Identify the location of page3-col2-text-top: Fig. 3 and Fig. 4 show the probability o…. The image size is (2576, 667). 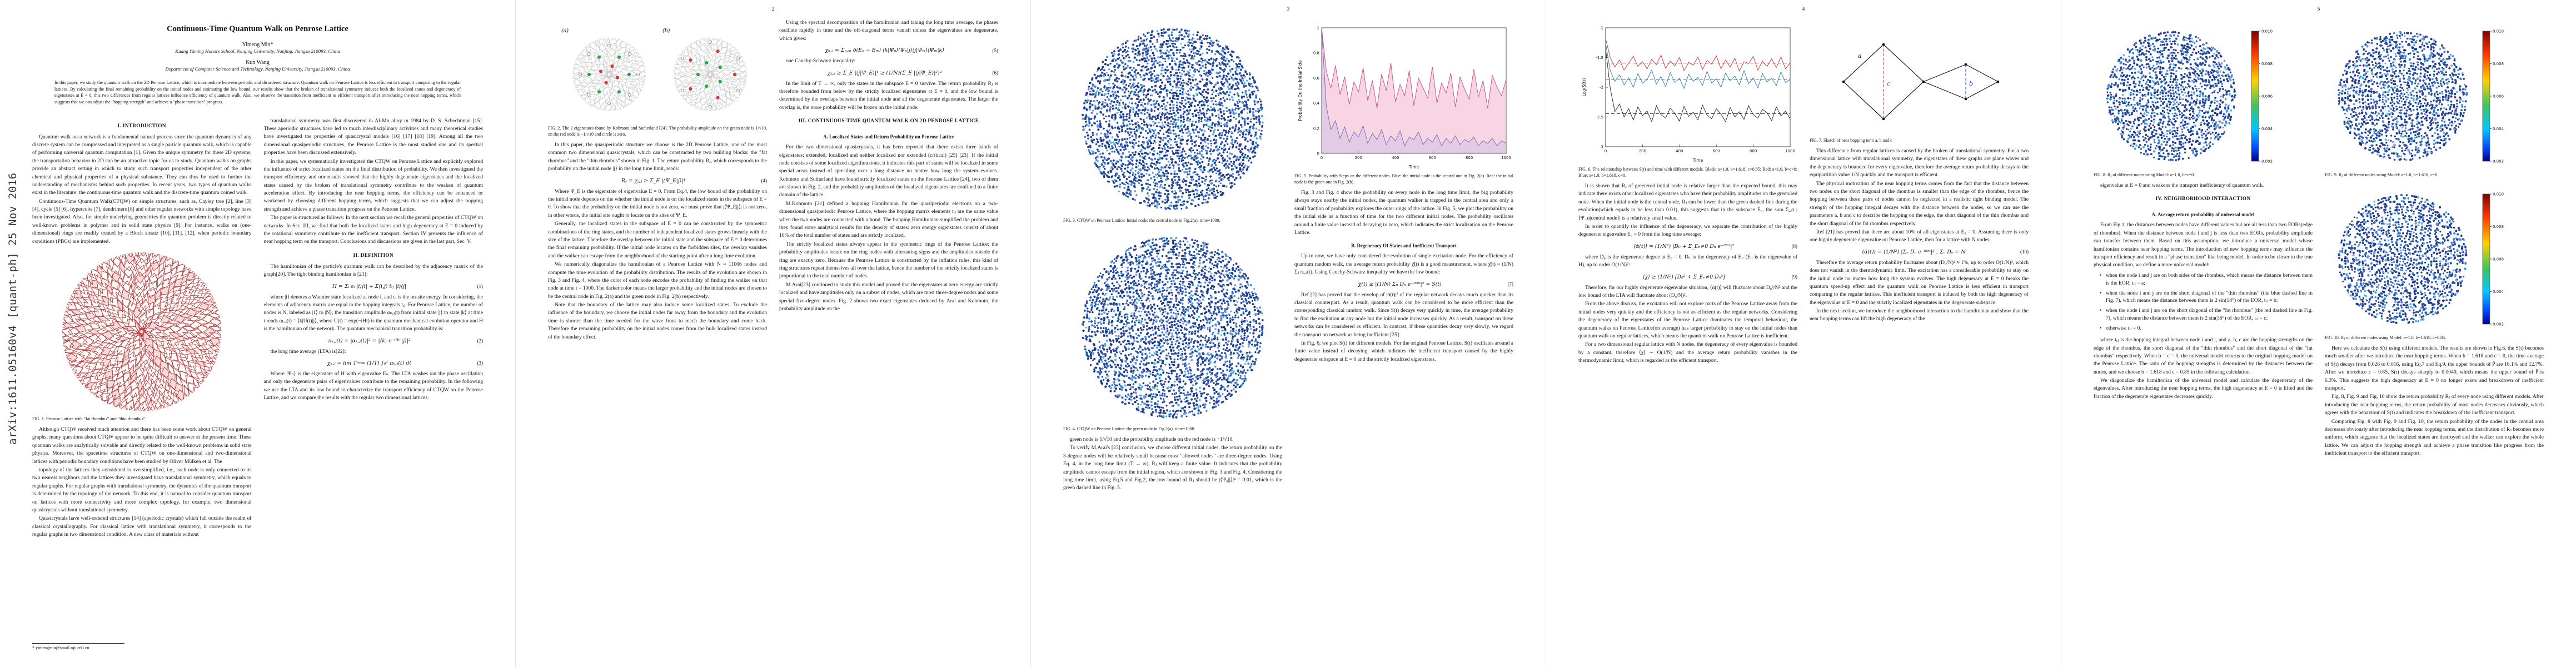
(1403, 213).